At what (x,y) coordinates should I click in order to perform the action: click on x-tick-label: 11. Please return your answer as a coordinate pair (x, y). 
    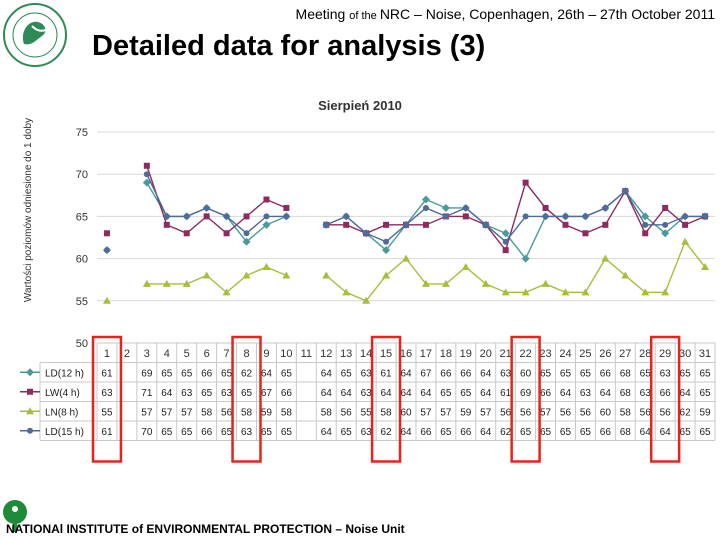
    Looking at the image, I should click on (306, 354).